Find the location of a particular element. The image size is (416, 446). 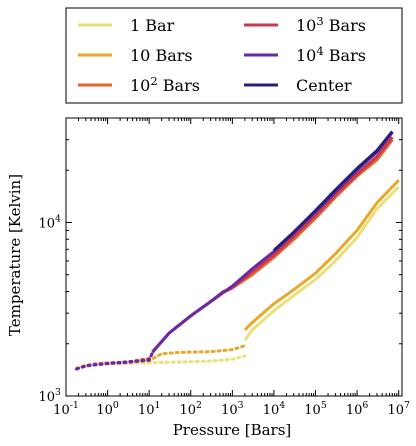

x-tick-label: 10⁰ is located at coordinates (107, 409).